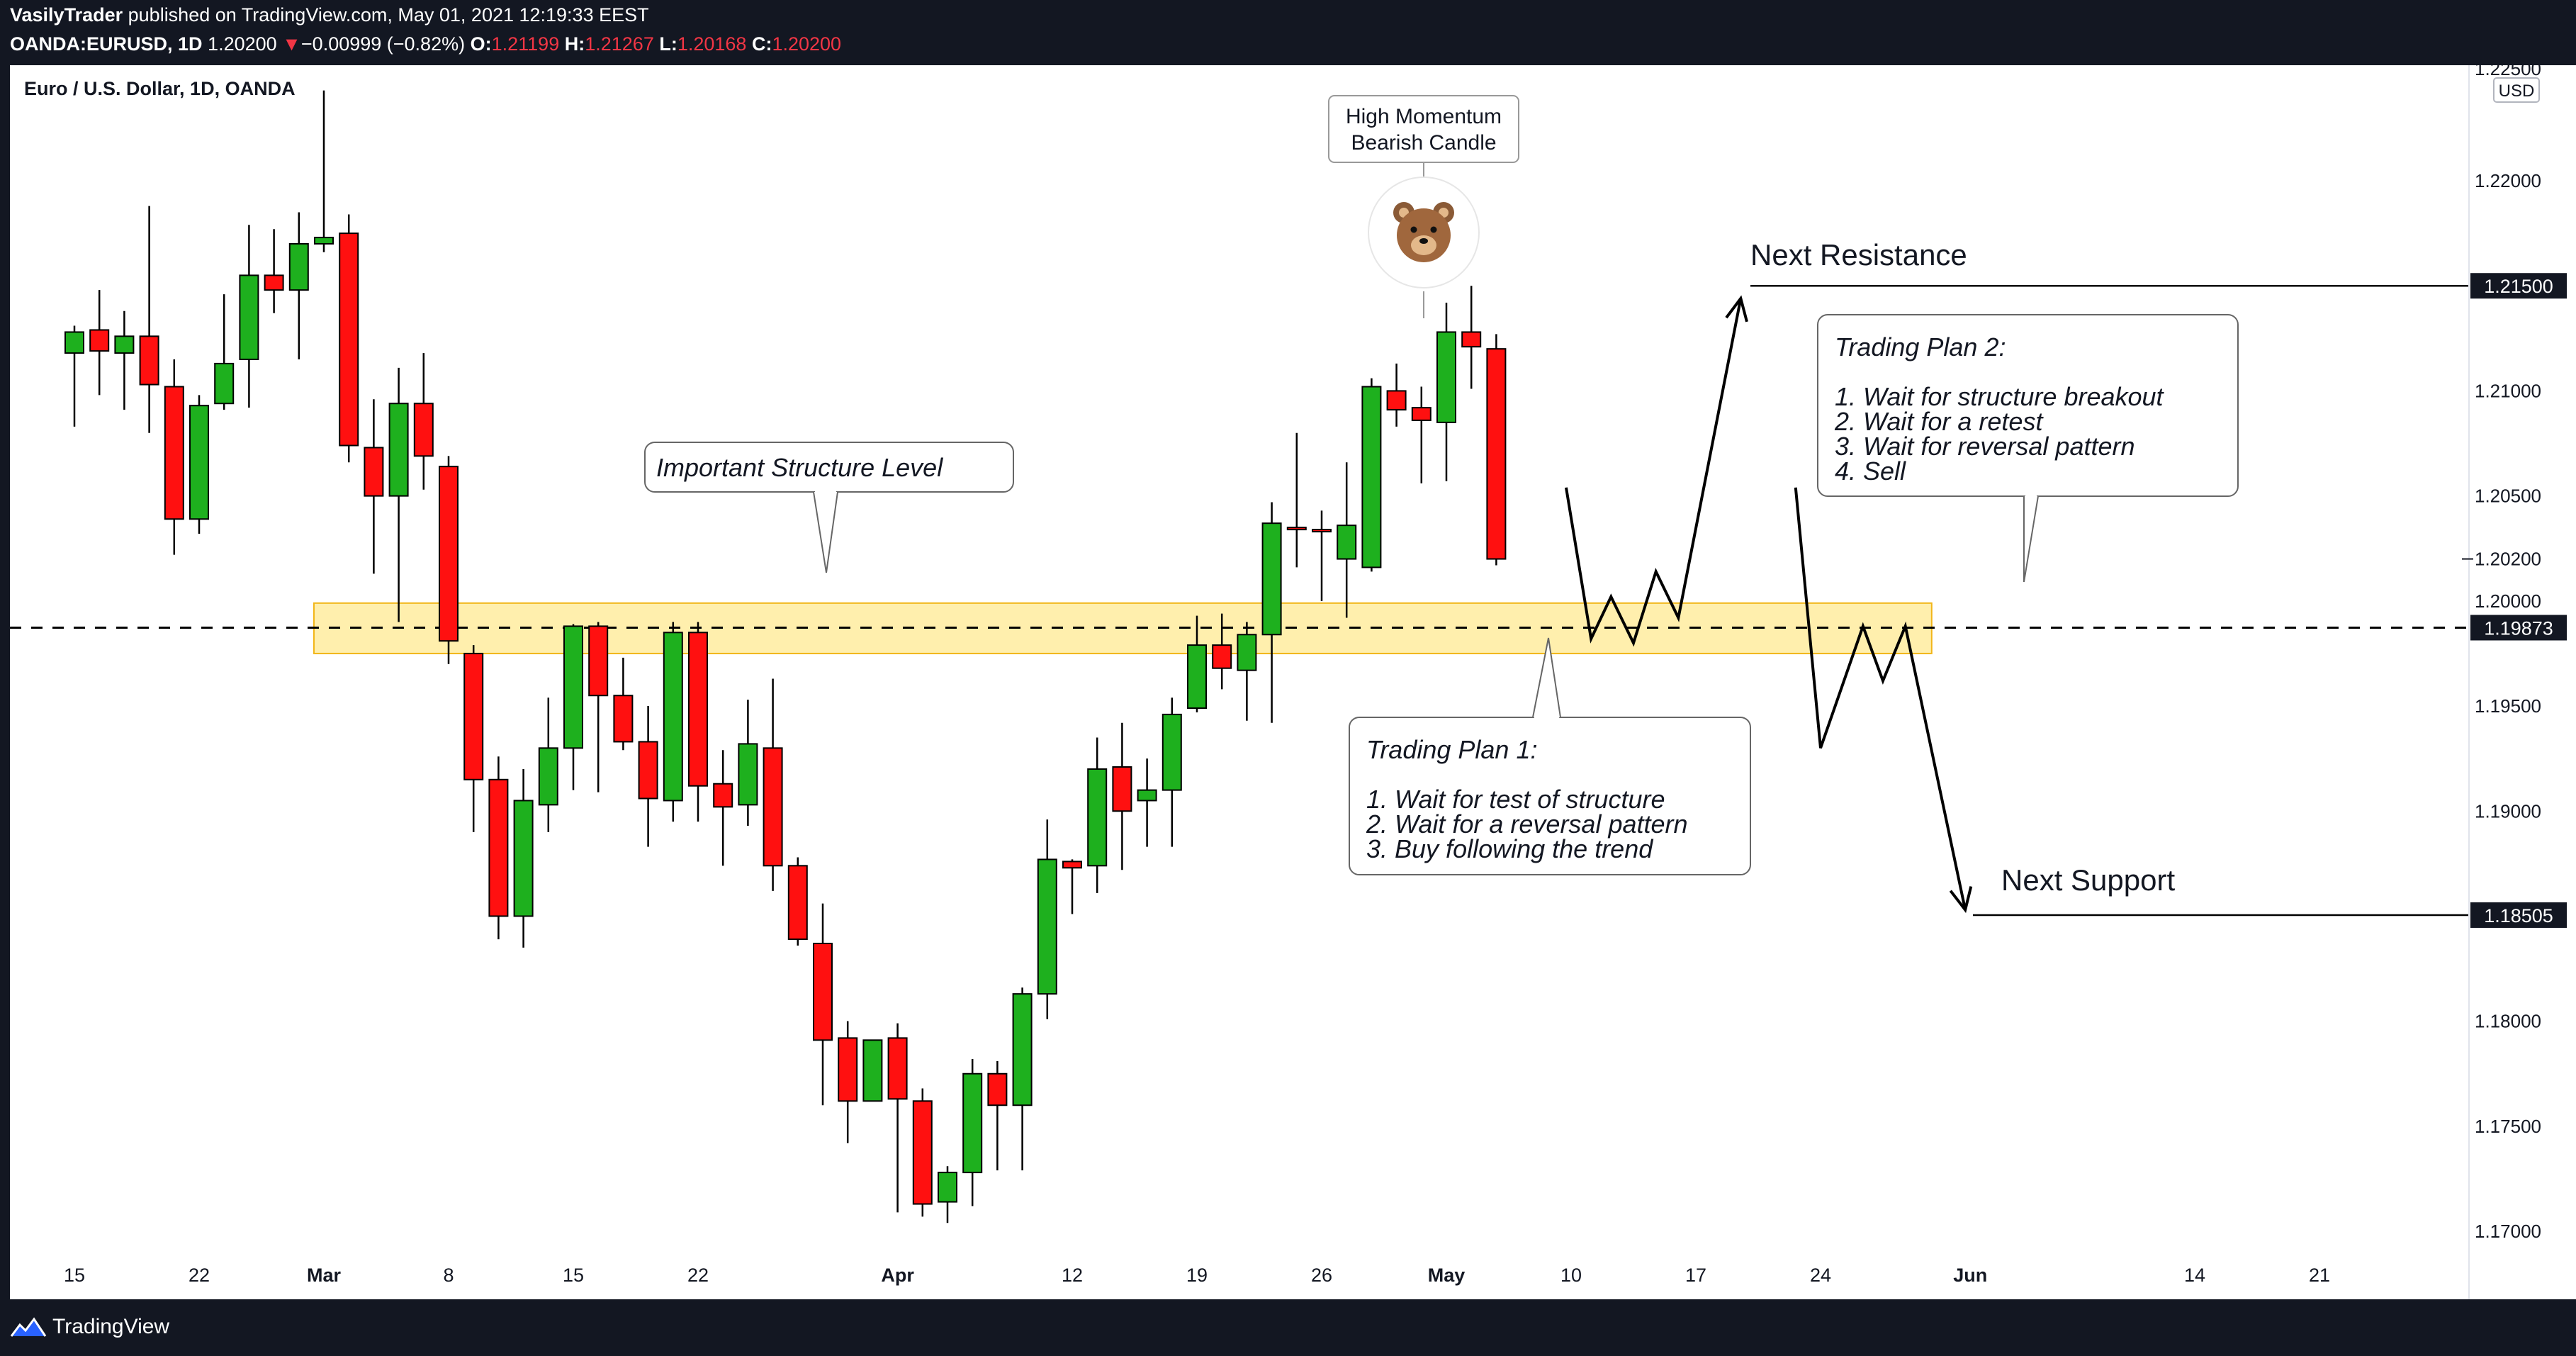 The image size is (2576, 1356). What do you see at coordinates (1820, 1275) in the screenshot?
I see `x-tick-label: 24` at bounding box center [1820, 1275].